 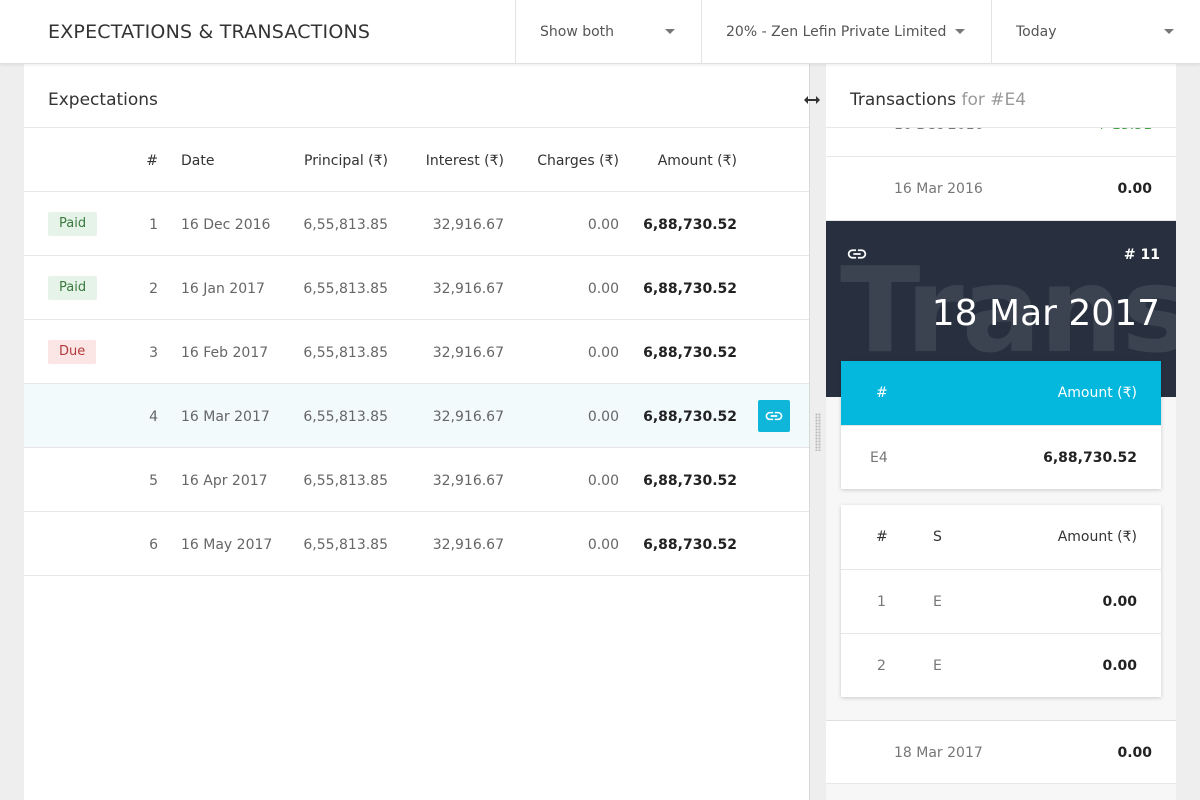 I want to click on row-date: 16 Mar 2017, so click(x=225, y=417).